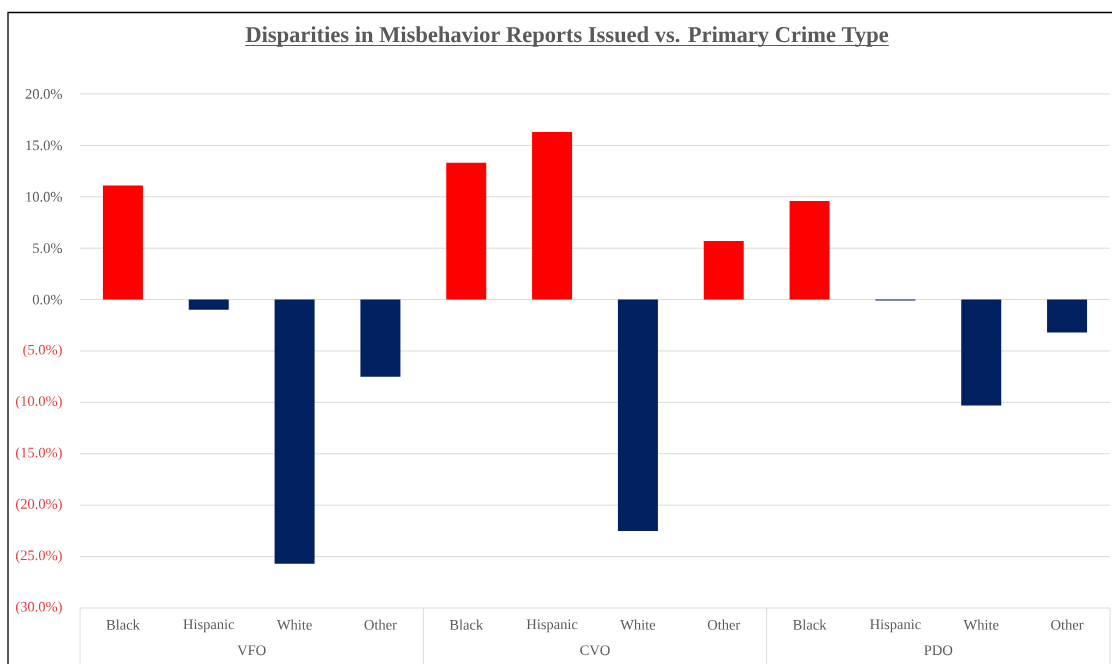  What do you see at coordinates (44, 145) in the screenshot?
I see `y-tick-label: 15.0%` at bounding box center [44, 145].